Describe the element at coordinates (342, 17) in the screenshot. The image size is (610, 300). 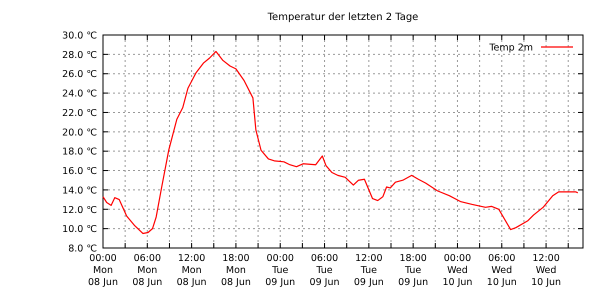
I see `chart-title: Temperatur der letzten 2 Tage` at that location.